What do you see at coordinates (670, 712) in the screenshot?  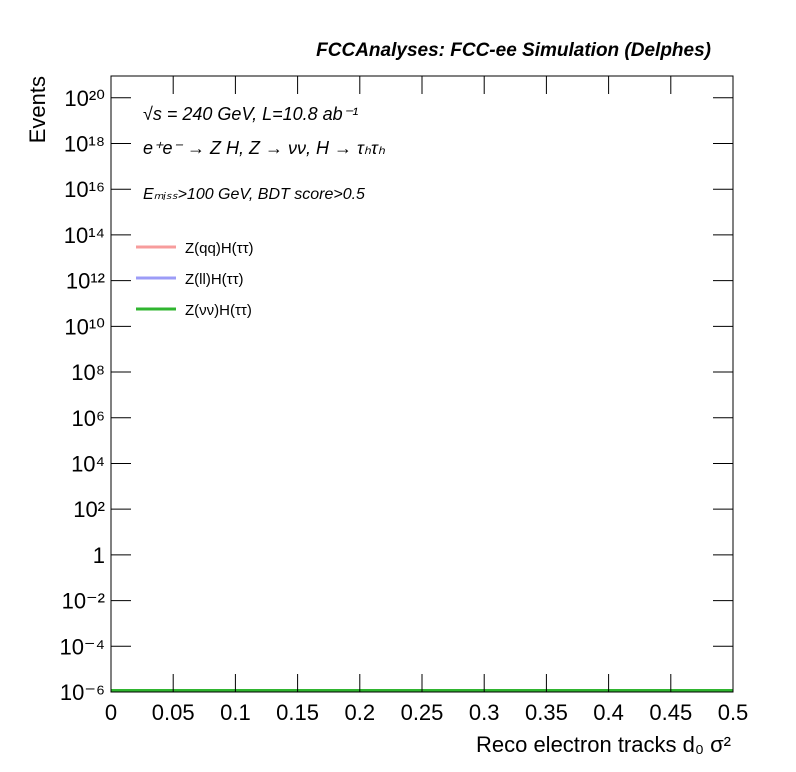 I see `x-tick-label: 0.45` at bounding box center [670, 712].